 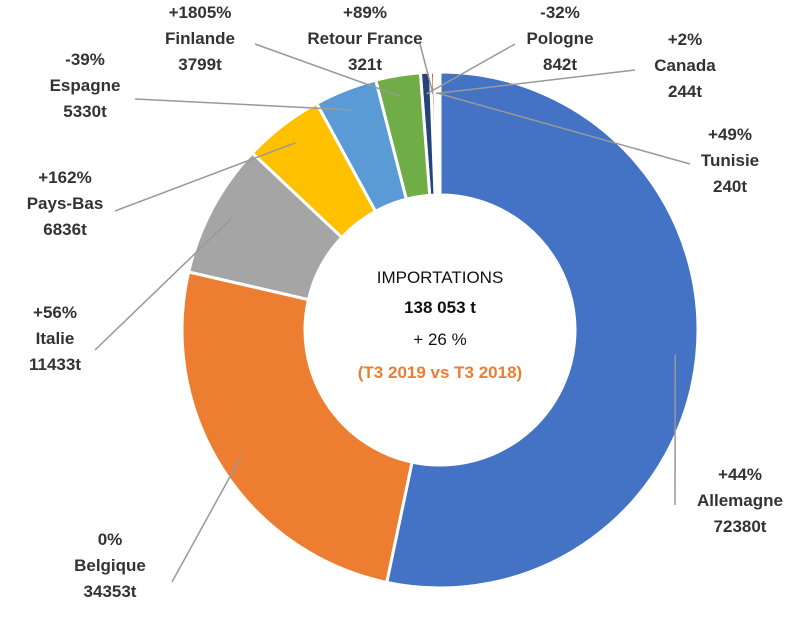 I want to click on center-change: + 26 %, so click(x=439, y=339).